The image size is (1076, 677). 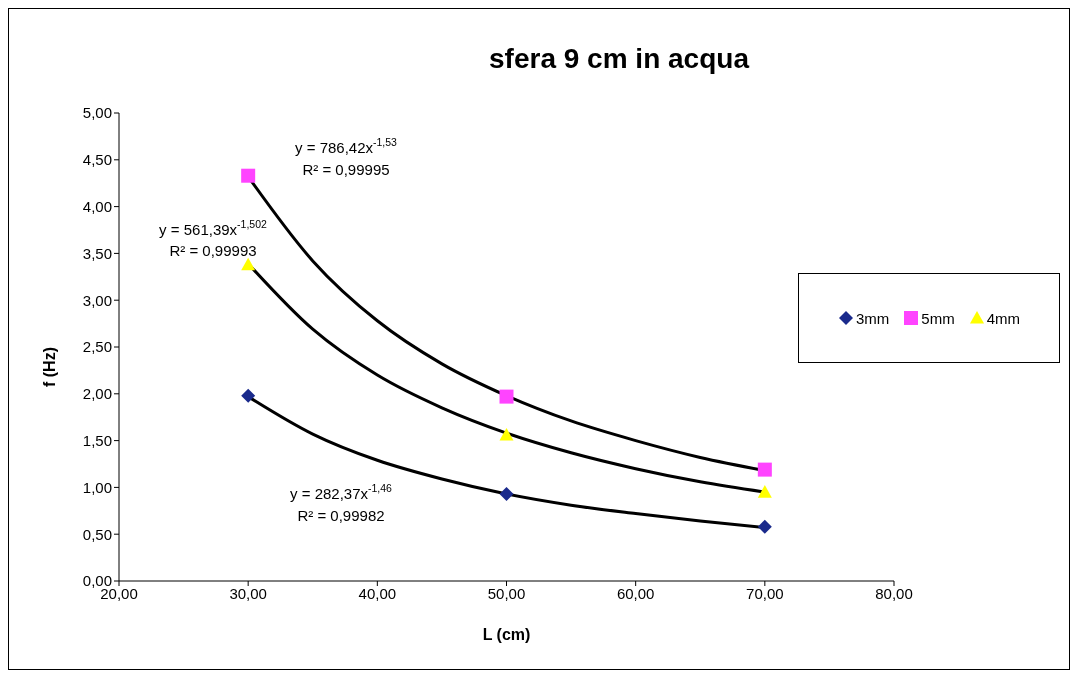 What do you see at coordinates (213, 250) in the screenshot?
I see `annotation: R² = 0,99993` at bounding box center [213, 250].